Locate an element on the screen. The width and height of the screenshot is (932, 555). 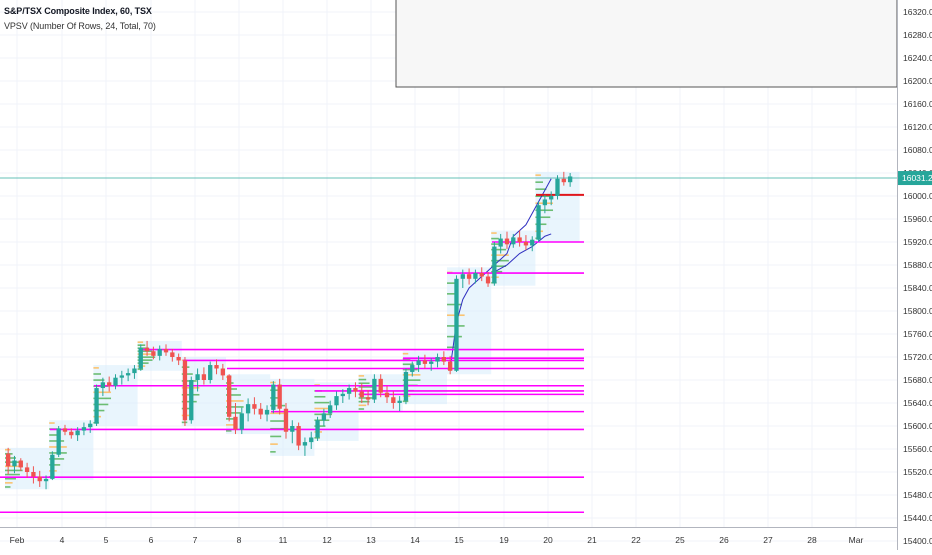
date-tick-label: 6 is located at coordinates (151, 540).